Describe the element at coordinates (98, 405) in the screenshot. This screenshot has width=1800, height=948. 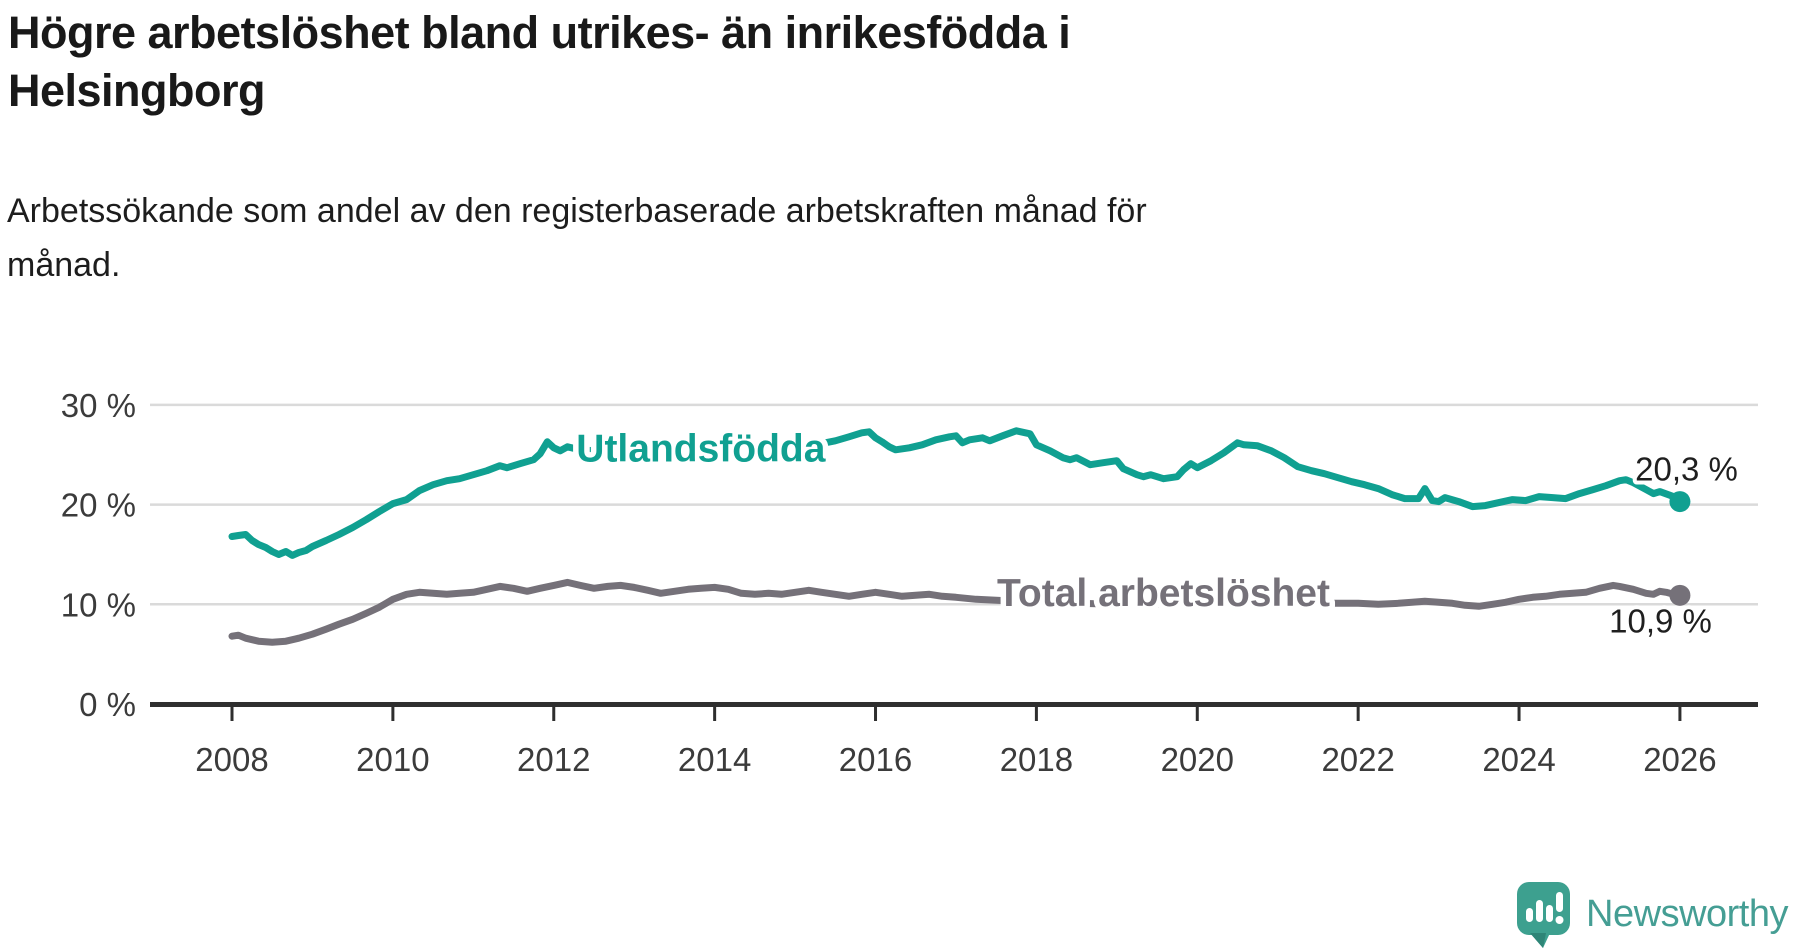
I see `y-tick-label-30: 30 %` at that location.